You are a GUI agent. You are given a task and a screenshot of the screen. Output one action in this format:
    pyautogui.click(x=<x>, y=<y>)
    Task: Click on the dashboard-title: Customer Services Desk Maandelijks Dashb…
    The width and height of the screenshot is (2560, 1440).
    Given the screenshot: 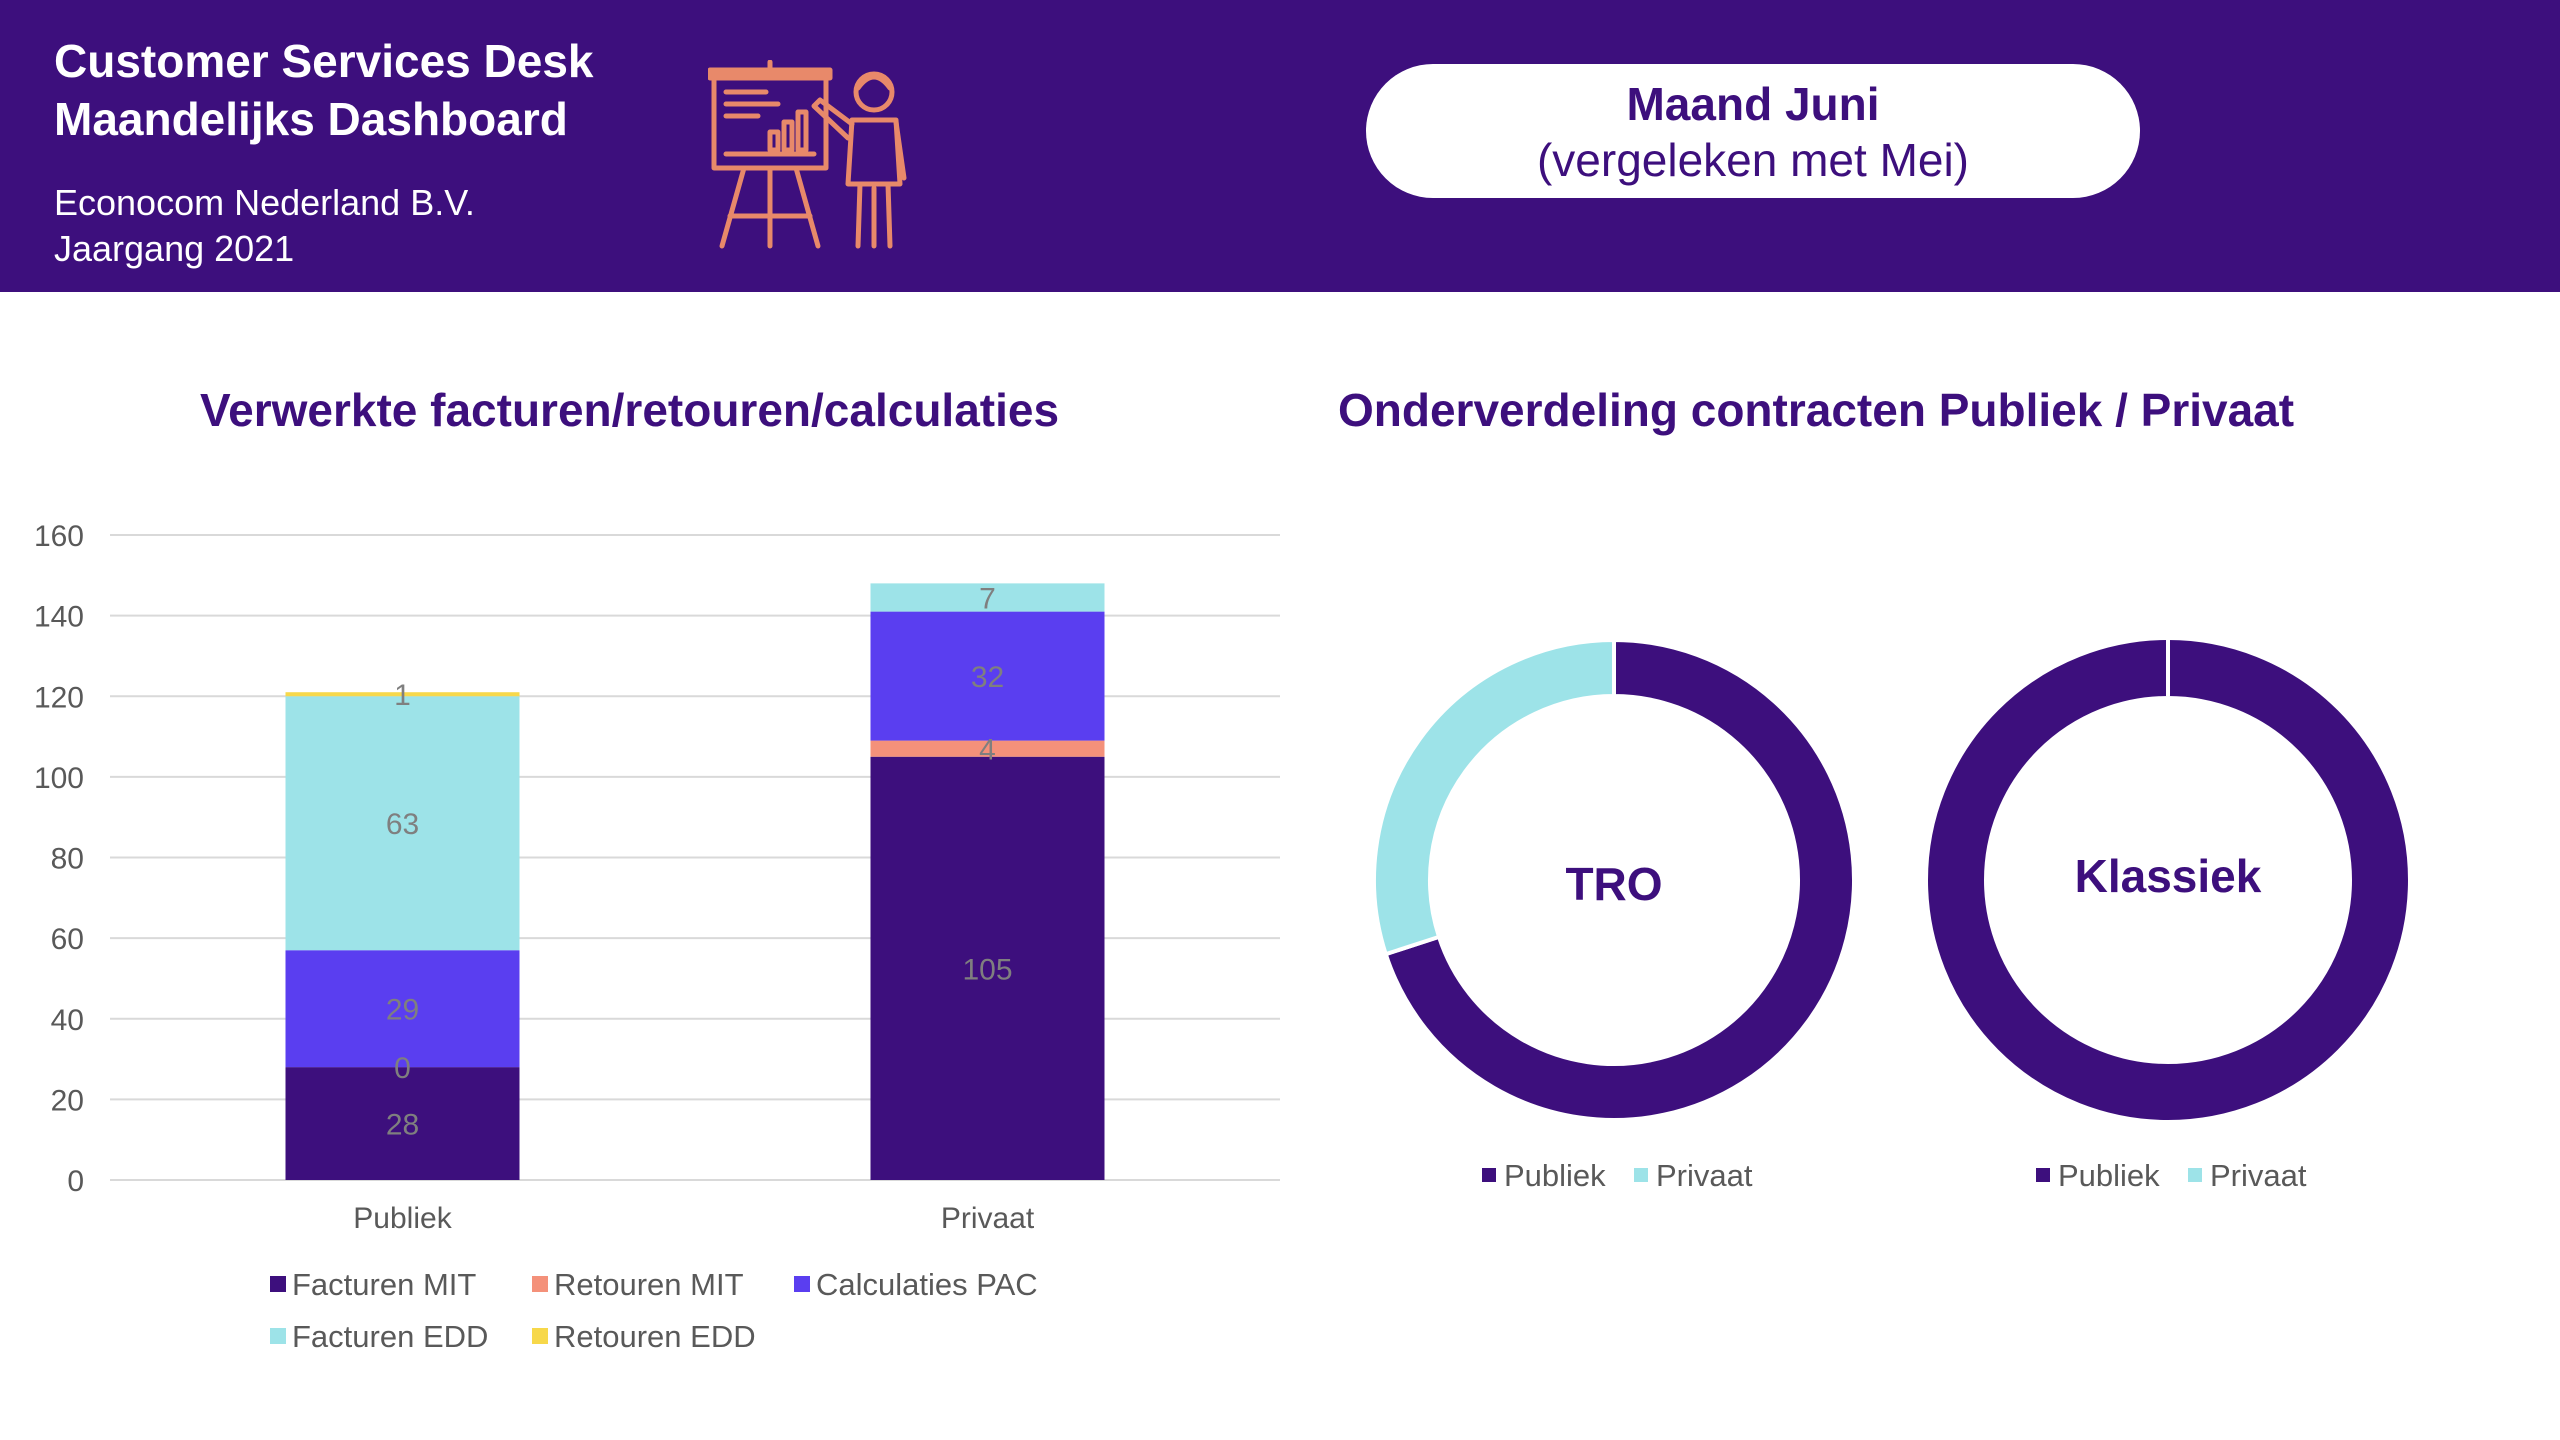 What is the action you would take?
    pyautogui.click(x=324, y=90)
    